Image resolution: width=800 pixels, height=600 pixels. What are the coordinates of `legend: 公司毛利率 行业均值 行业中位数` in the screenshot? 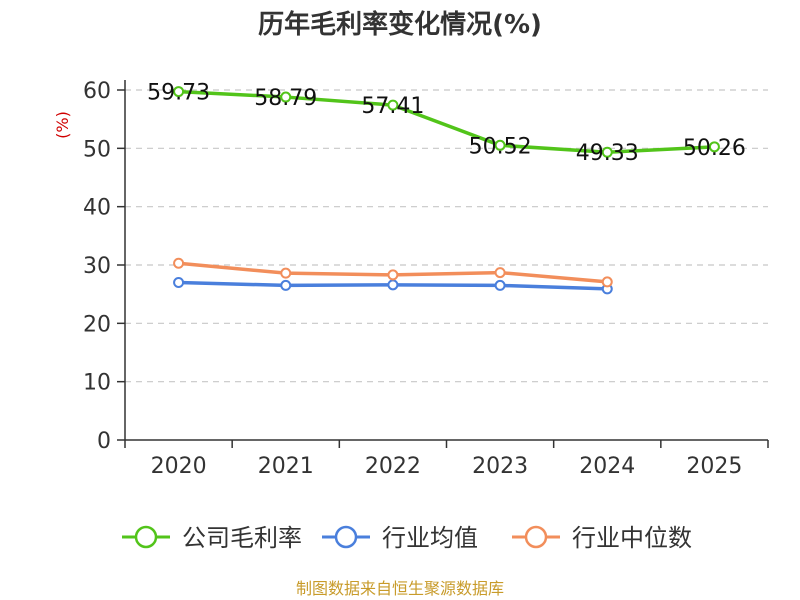 It's located at (407, 538).